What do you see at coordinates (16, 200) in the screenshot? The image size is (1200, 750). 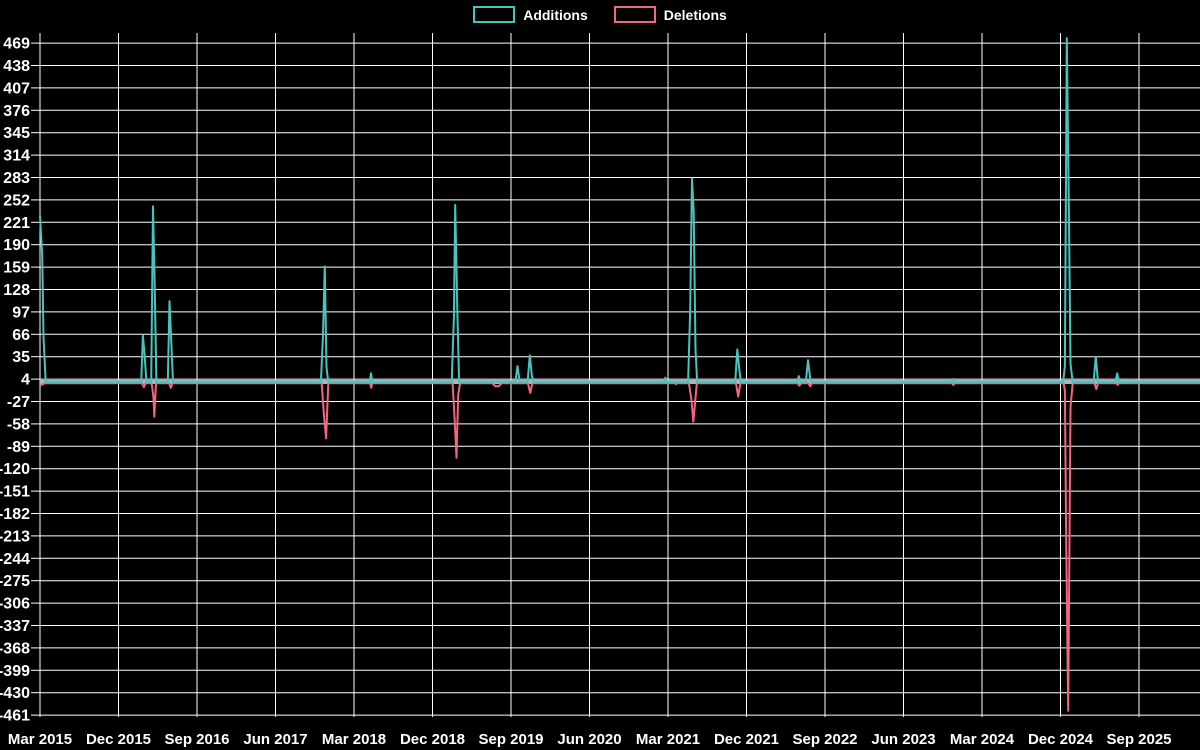 I see `y-tick-label: 252` at bounding box center [16, 200].